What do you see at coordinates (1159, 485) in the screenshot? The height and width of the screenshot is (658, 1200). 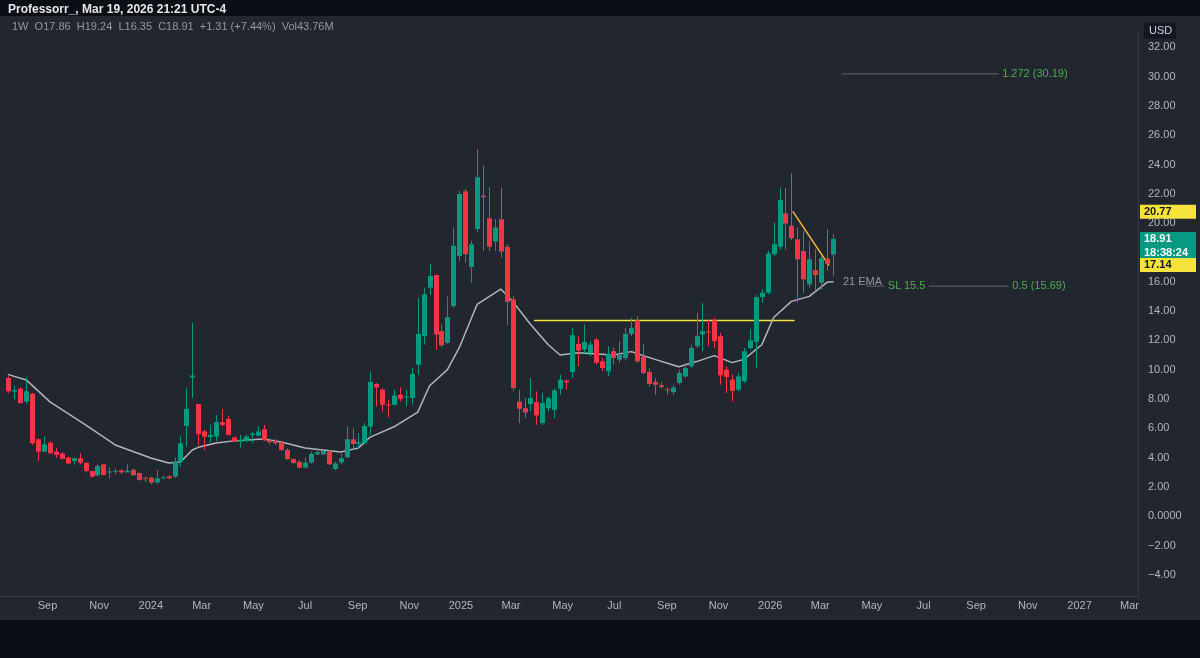 I see `y-tick-label: 2.00` at bounding box center [1159, 485].